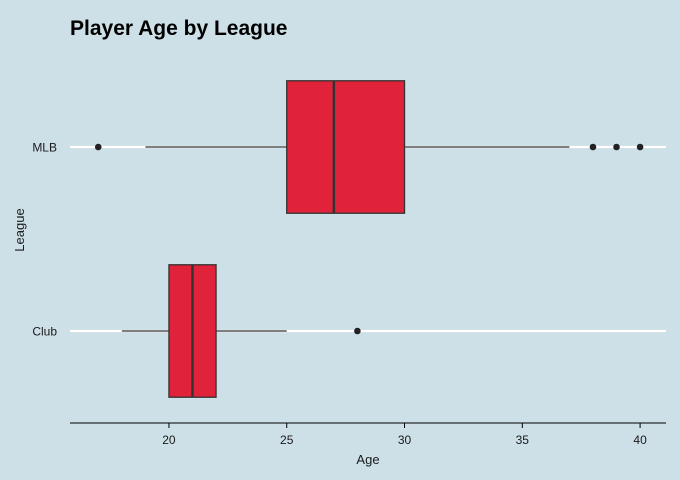 The height and width of the screenshot is (480, 680). I want to click on y-axis-labels: MLB Club, so click(44, 240).